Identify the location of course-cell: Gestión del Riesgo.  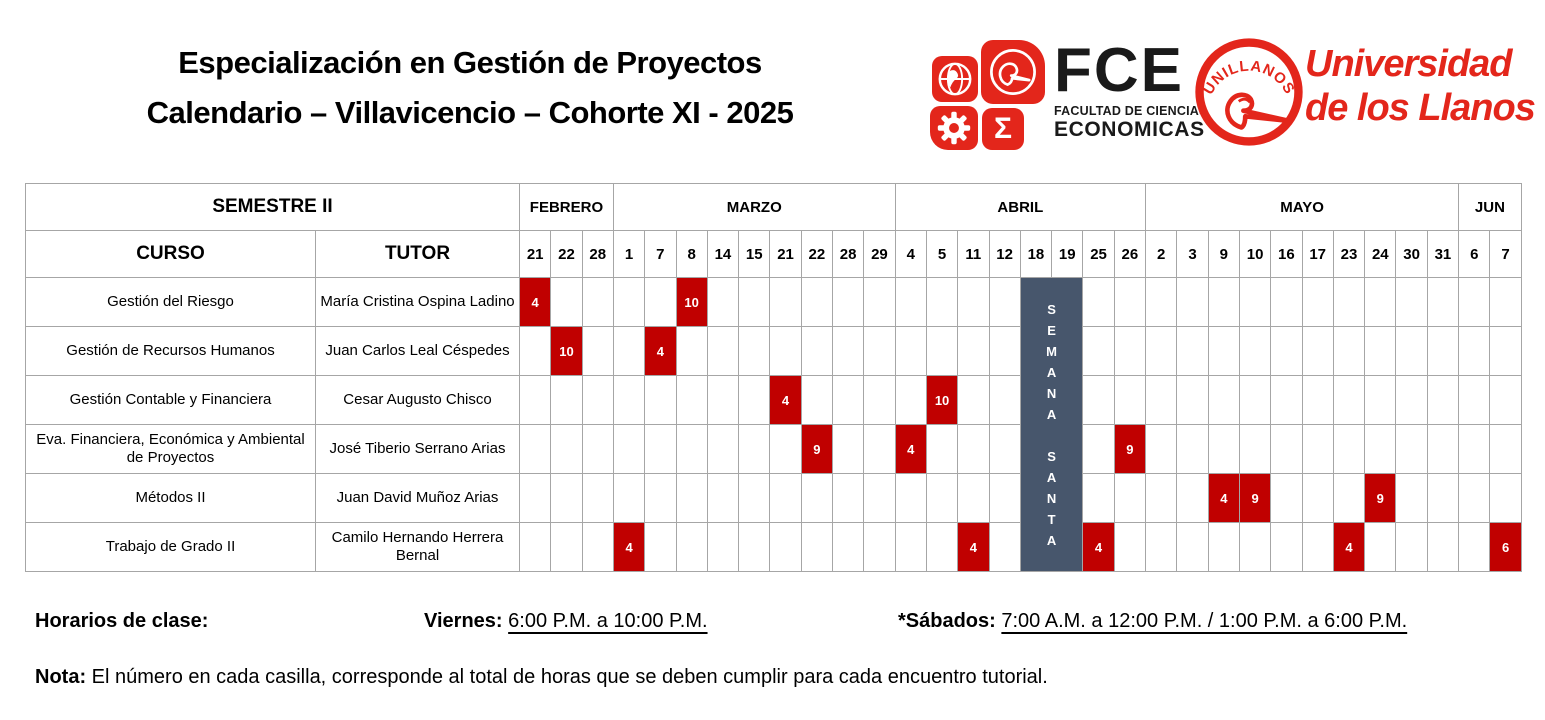
(170, 302).